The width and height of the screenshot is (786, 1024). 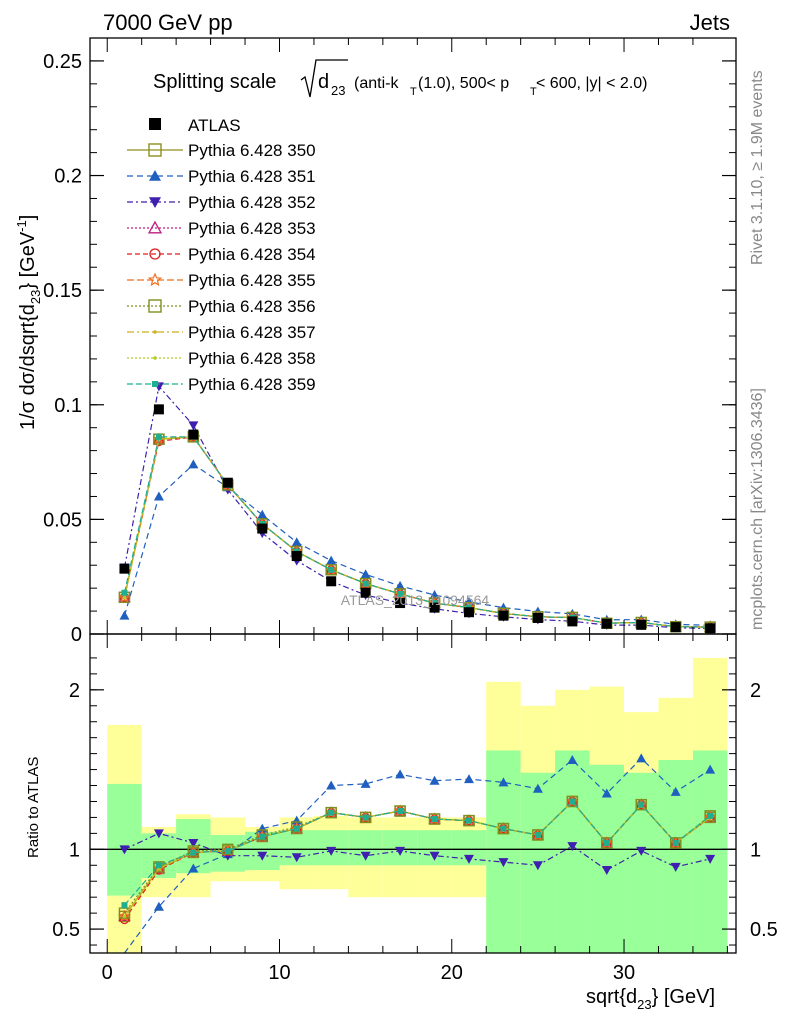 I want to click on main-series-2-point, so click(x=193, y=426).